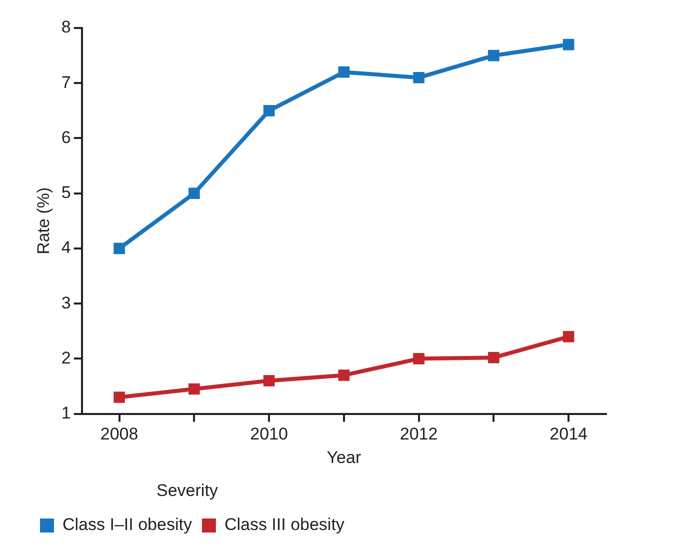 The height and width of the screenshot is (554, 681). What do you see at coordinates (66, 358) in the screenshot?
I see `y-tick-label: 2` at bounding box center [66, 358].